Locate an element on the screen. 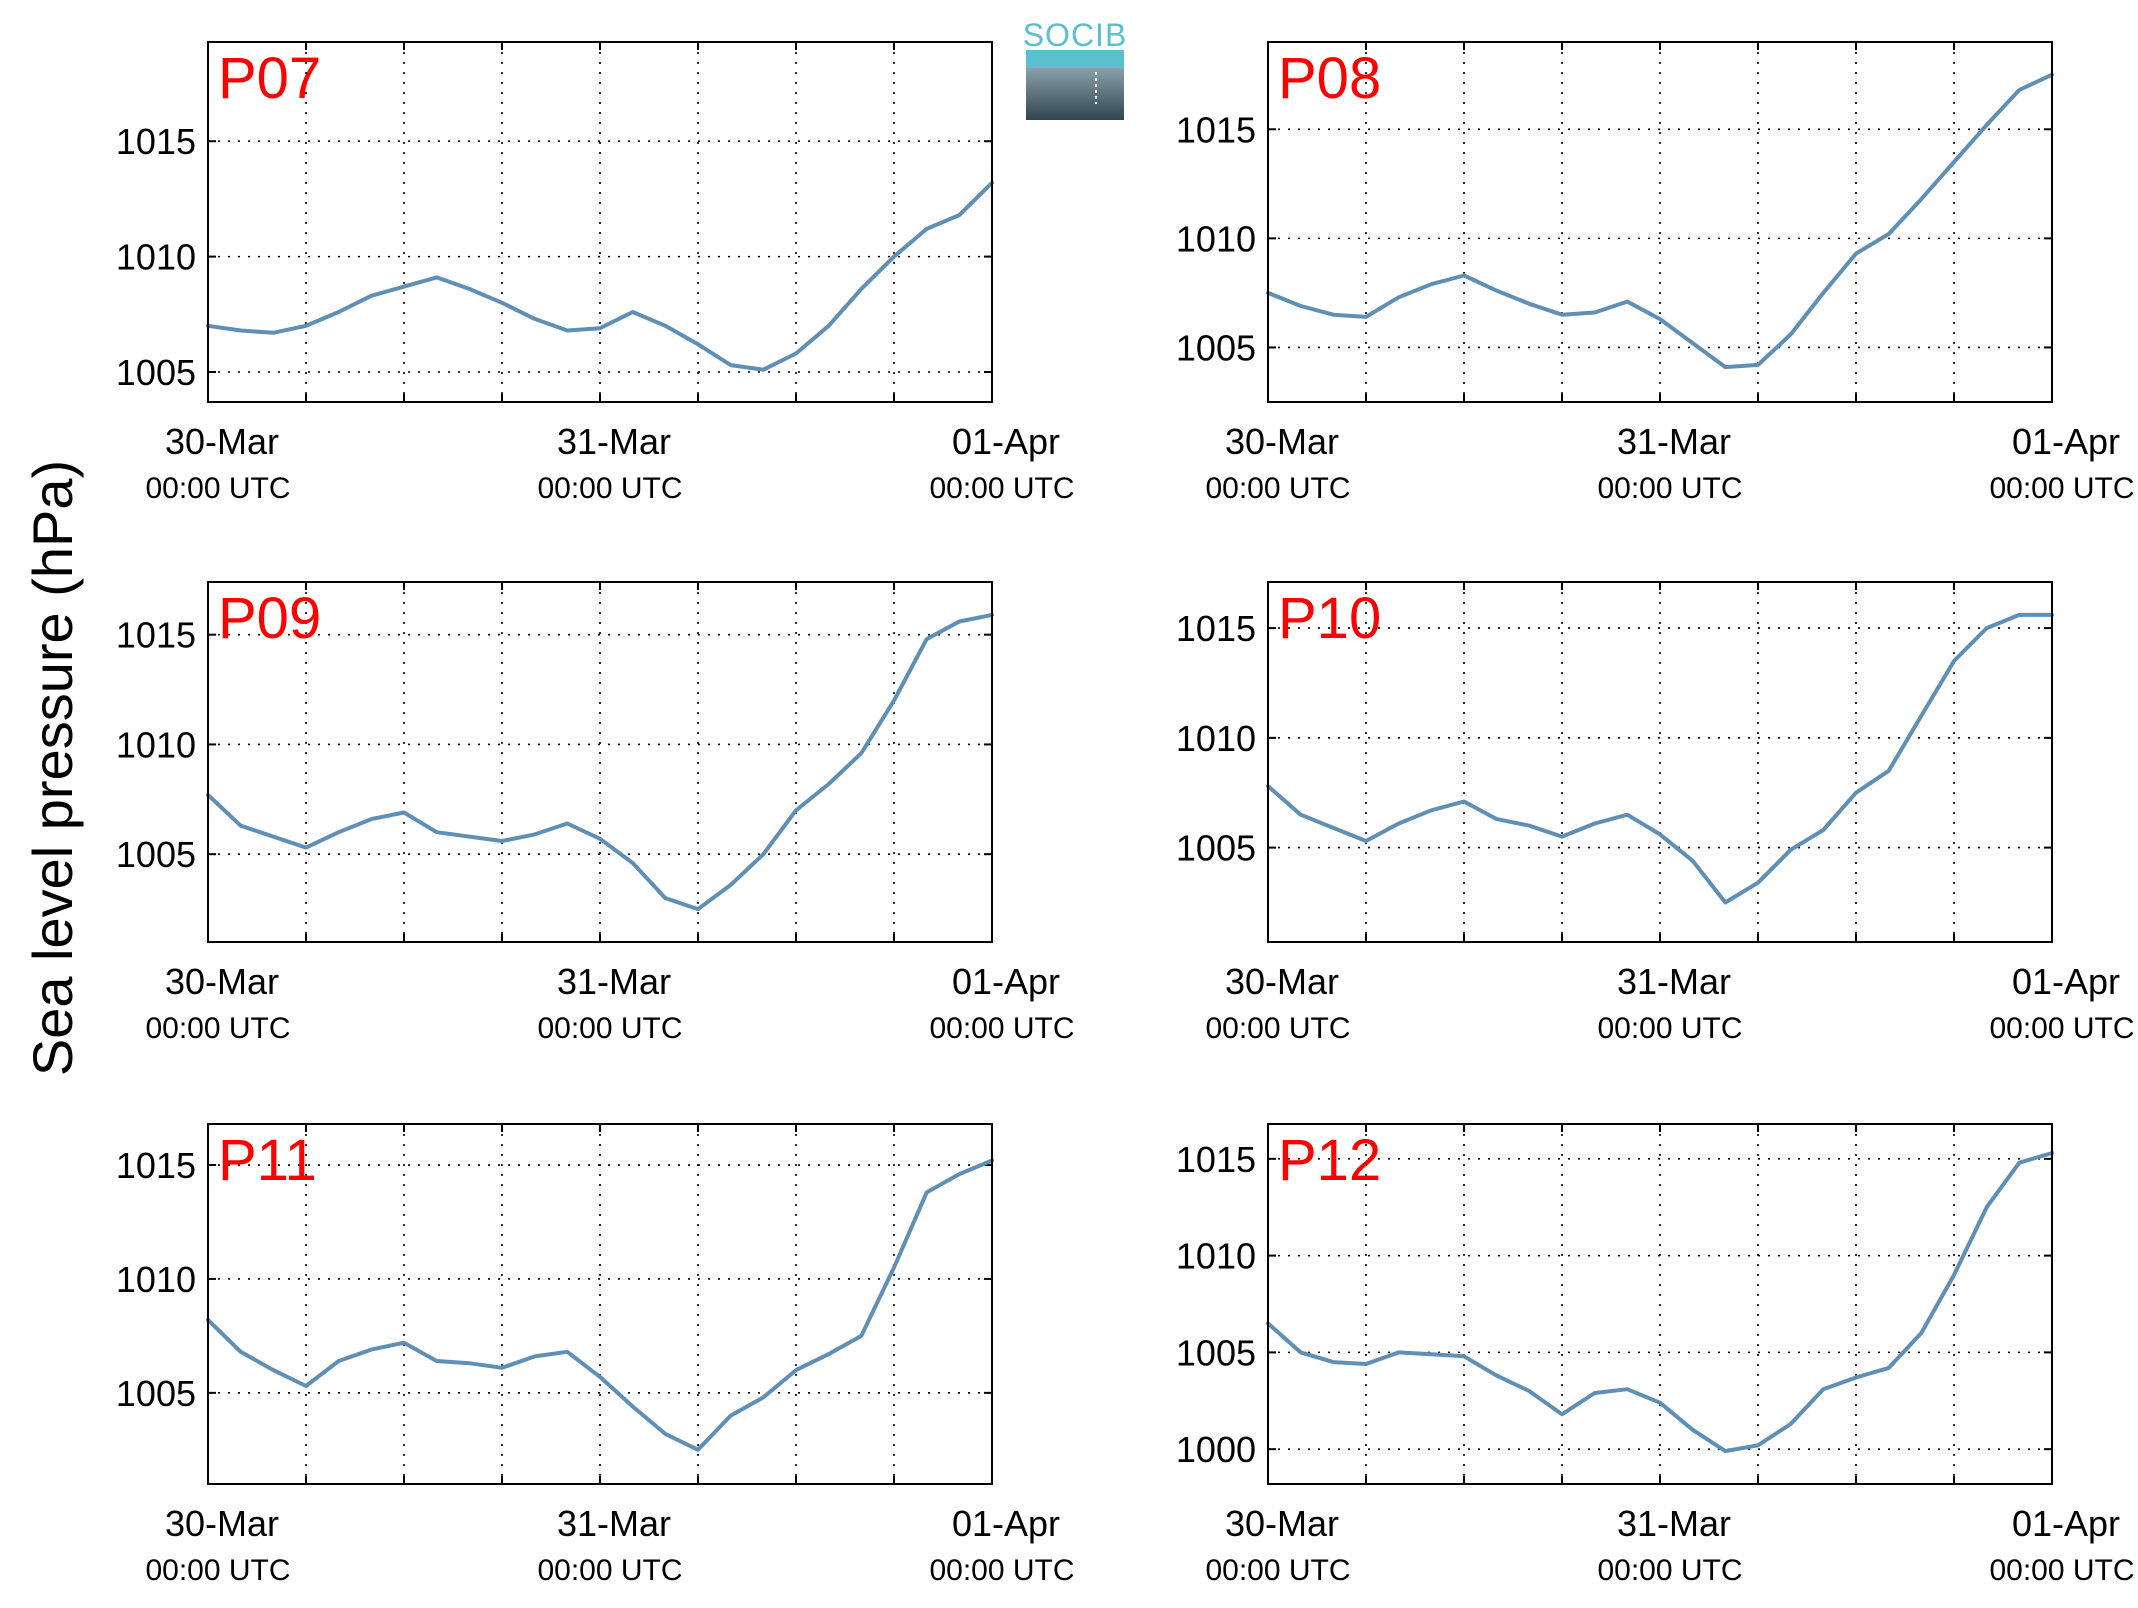 This screenshot has height=1608, width=2138. panel-label: P10 is located at coordinates (1329, 618).